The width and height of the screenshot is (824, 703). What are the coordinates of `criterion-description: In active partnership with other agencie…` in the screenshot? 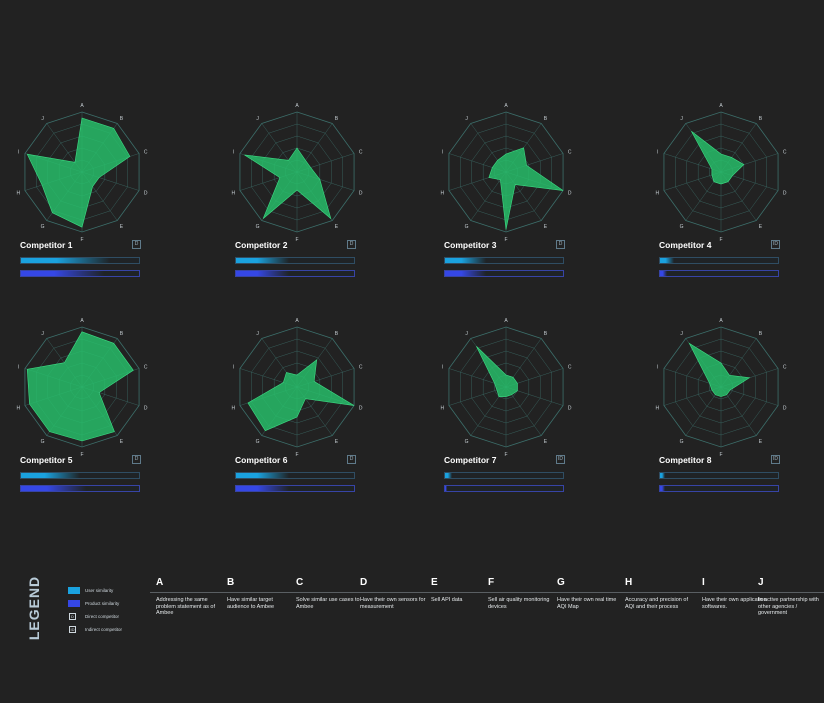 It's located at (788, 606).